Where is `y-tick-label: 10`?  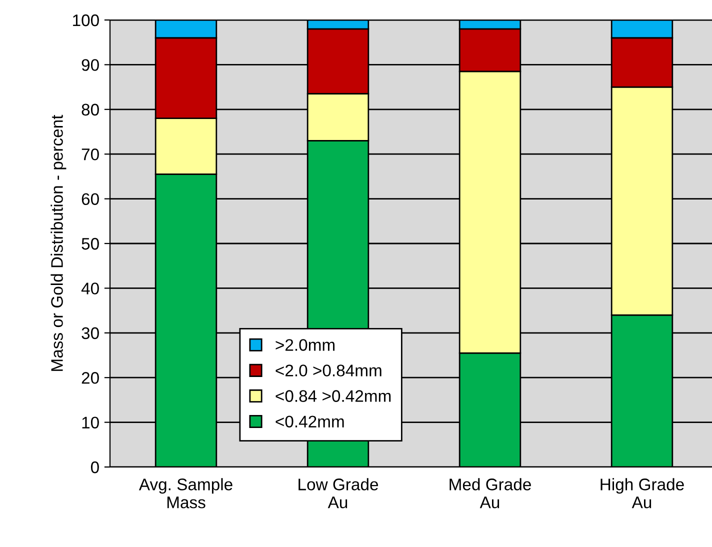 y-tick-label: 10 is located at coordinates (90, 422).